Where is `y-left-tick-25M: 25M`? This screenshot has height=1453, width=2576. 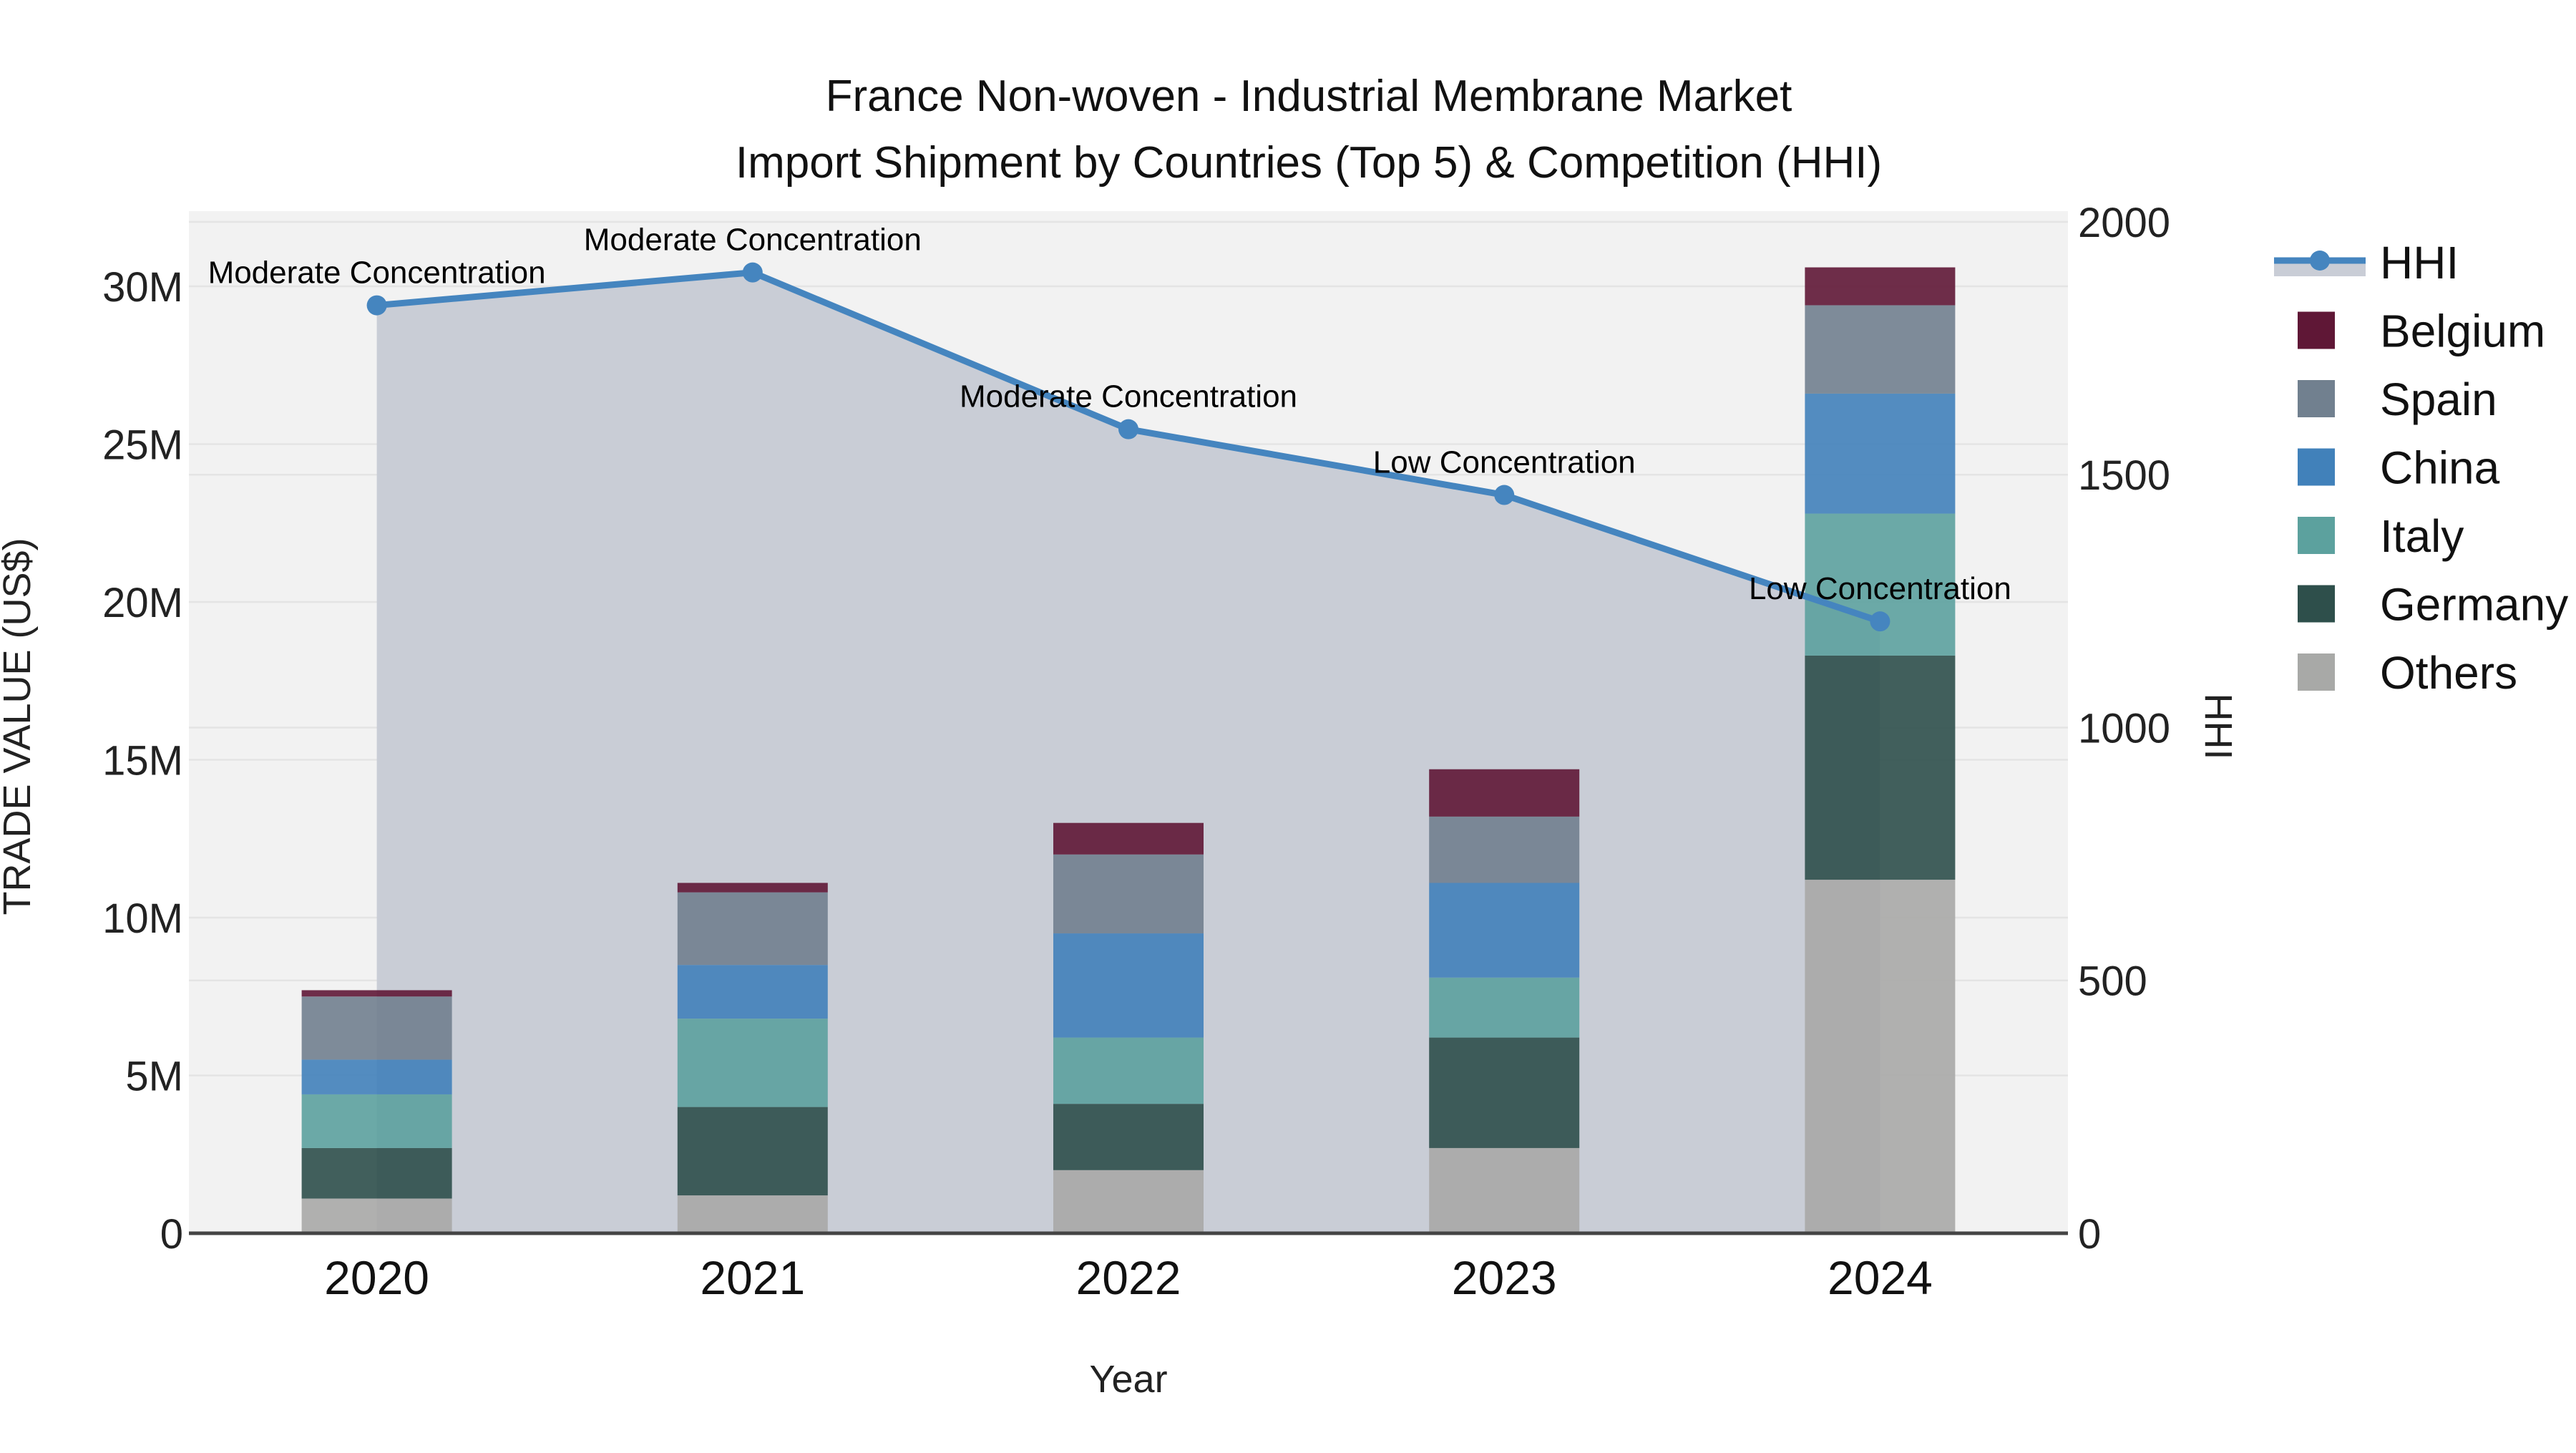 y-left-tick-25M: 25M is located at coordinates (142, 445).